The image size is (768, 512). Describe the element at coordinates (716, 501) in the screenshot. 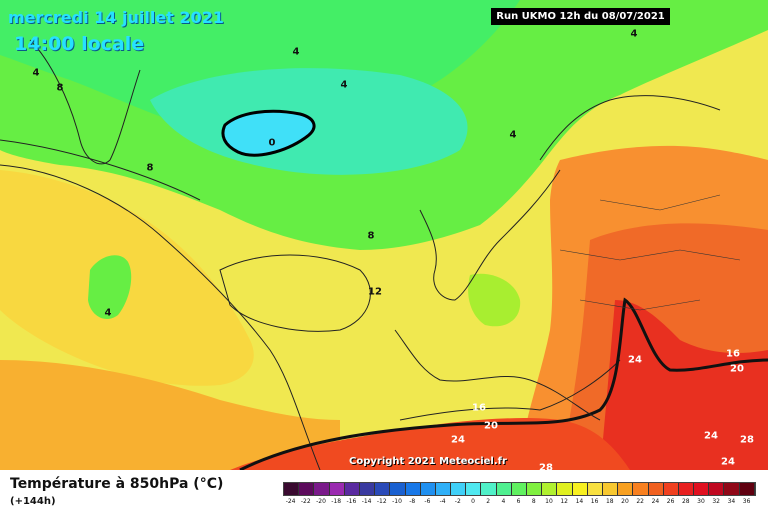

I see `scale-tick: 32` at that location.